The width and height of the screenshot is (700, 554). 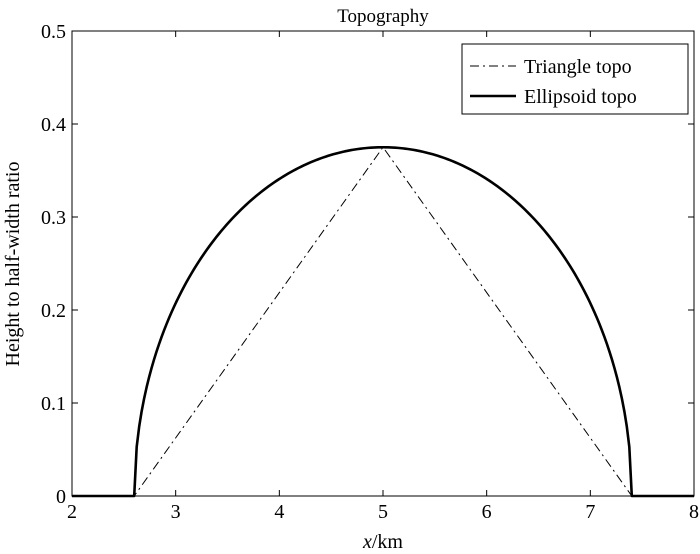 What do you see at coordinates (53, 125) in the screenshot?
I see `y-tick-label: 0.4` at bounding box center [53, 125].